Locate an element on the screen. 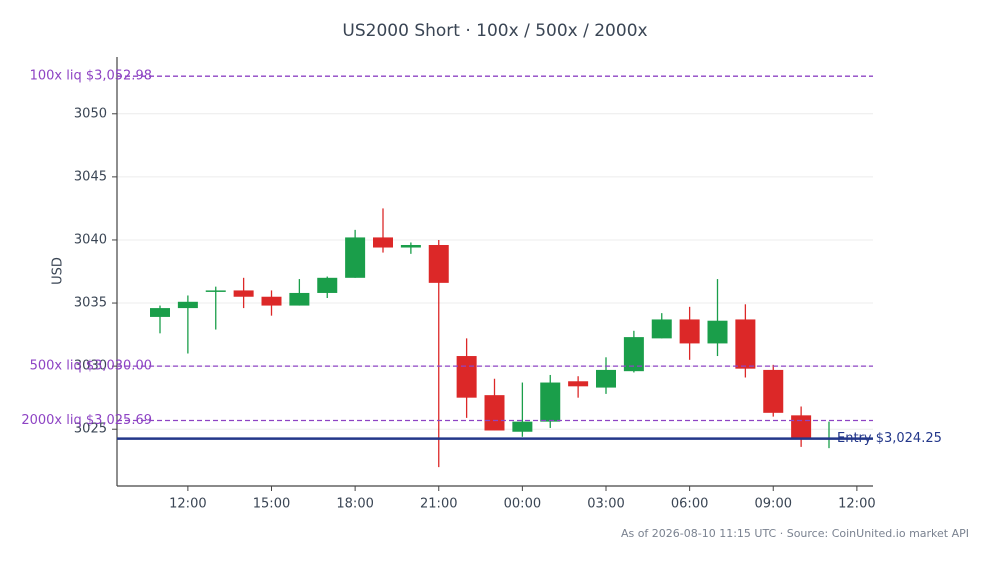  y-tick-label: 3030 is located at coordinates (90, 366).